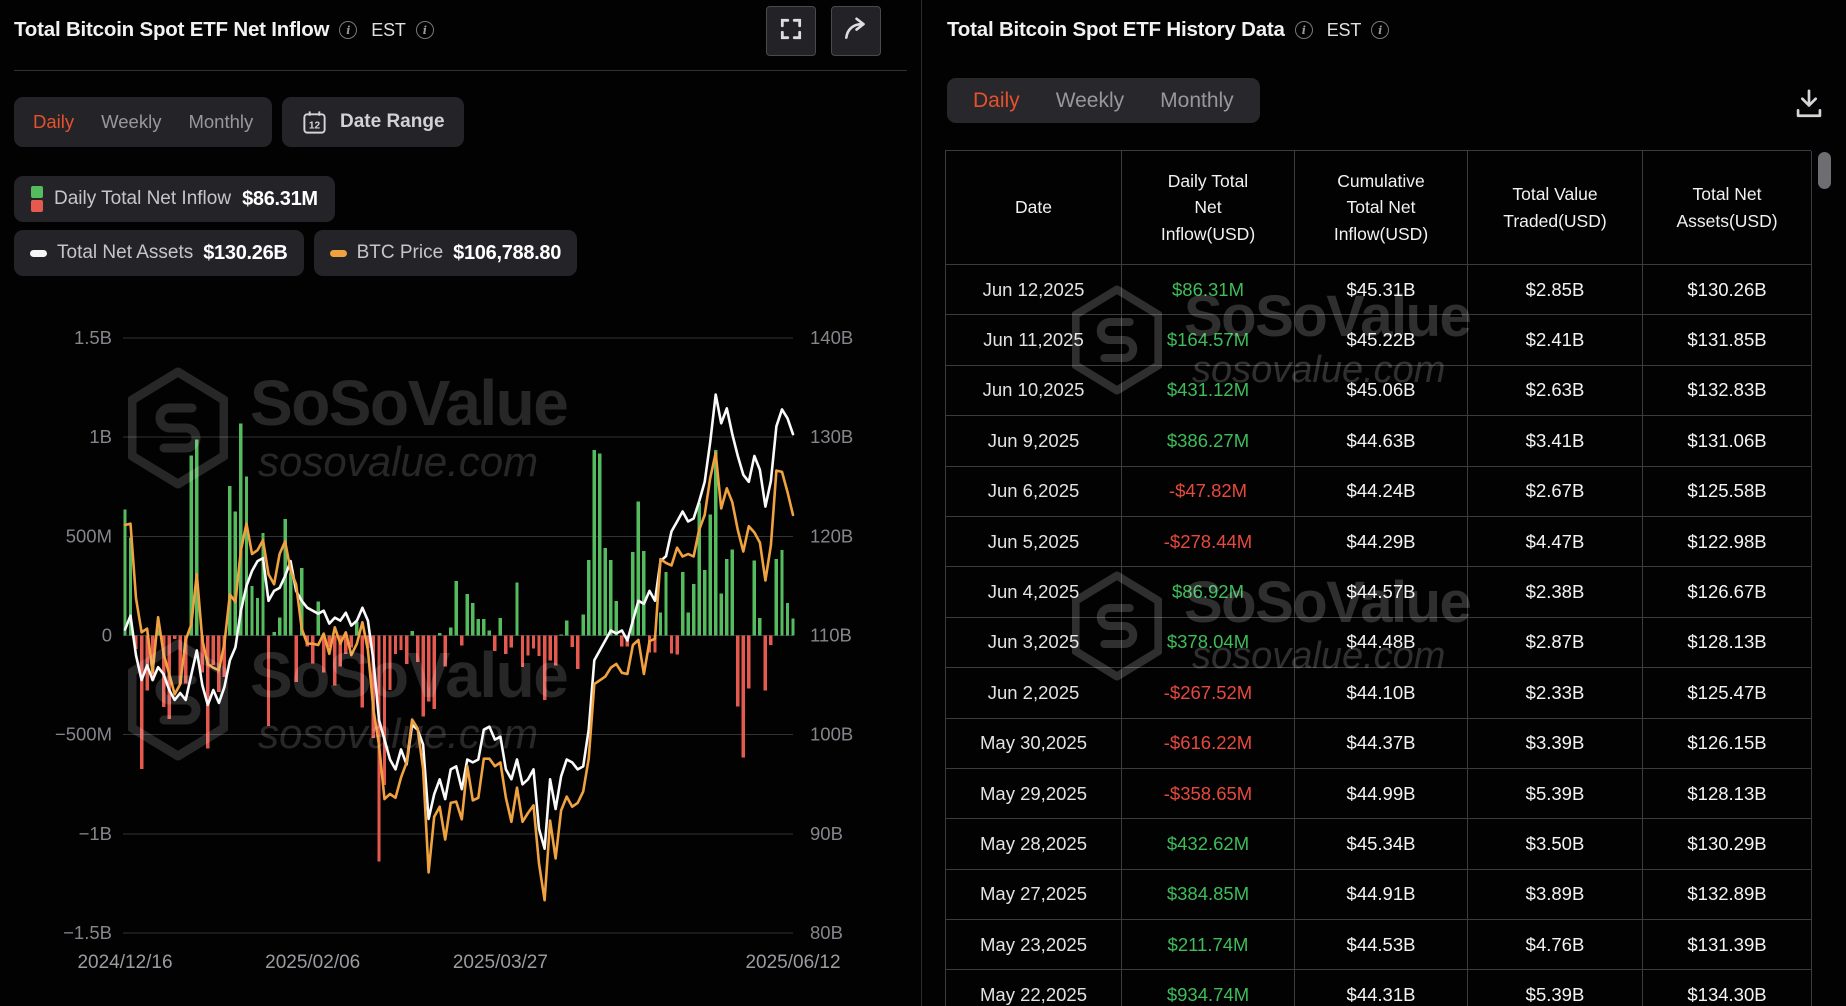 The width and height of the screenshot is (1846, 1006). What do you see at coordinates (1034, 290) in the screenshot?
I see `cell-date: Jun 12,2025` at bounding box center [1034, 290].